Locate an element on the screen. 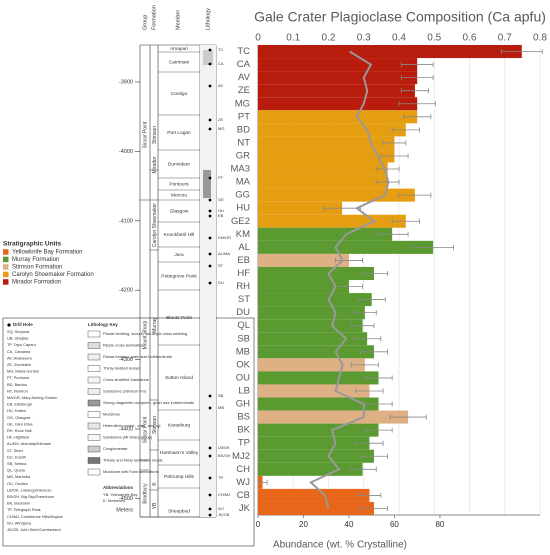  drill-hole: AV, Avanavero is located at coordinates (19, 357).